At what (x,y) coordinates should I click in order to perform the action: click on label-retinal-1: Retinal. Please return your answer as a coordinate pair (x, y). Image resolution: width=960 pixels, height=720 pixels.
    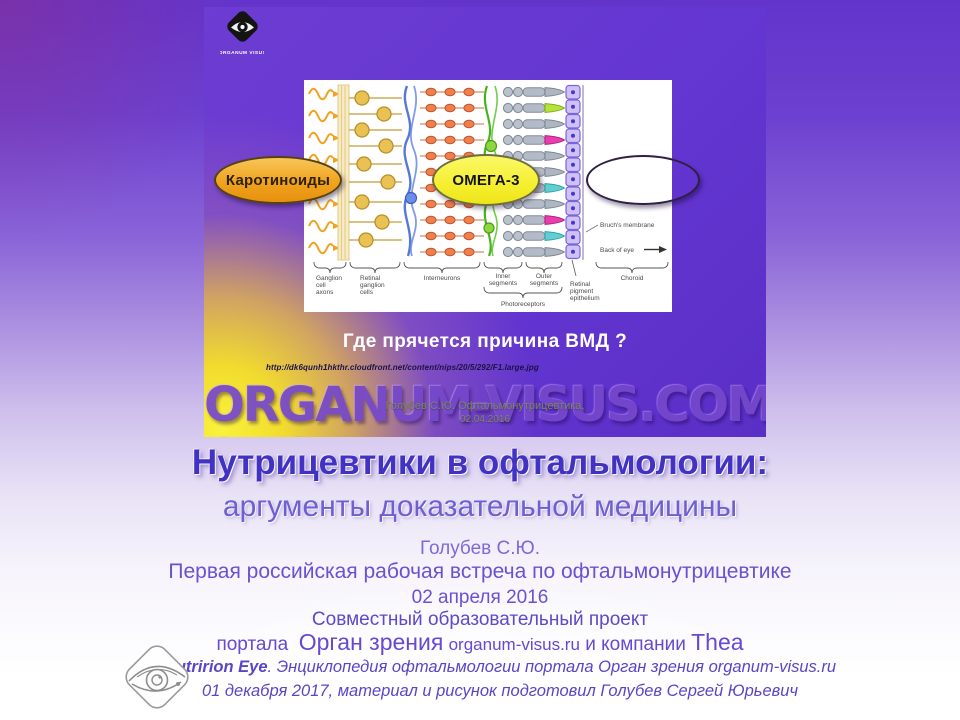
    Looking at the image, I should click on (370, 278).